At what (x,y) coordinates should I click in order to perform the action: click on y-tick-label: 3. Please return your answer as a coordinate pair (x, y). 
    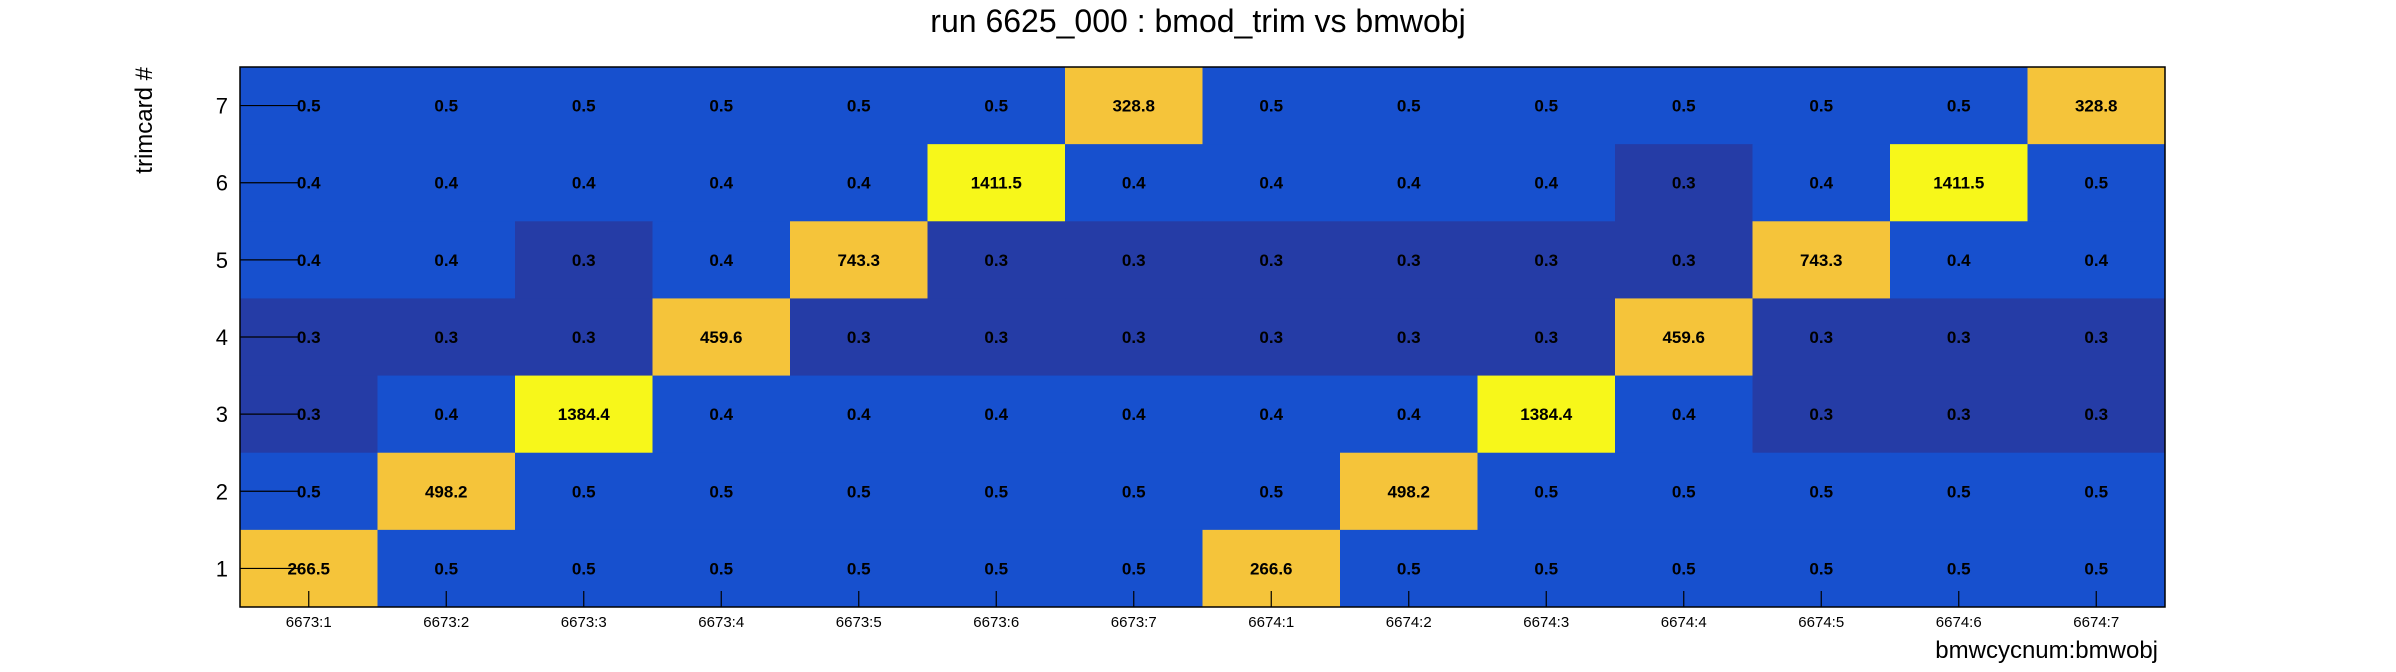
    Looking at the image, I should click on (222, 414).